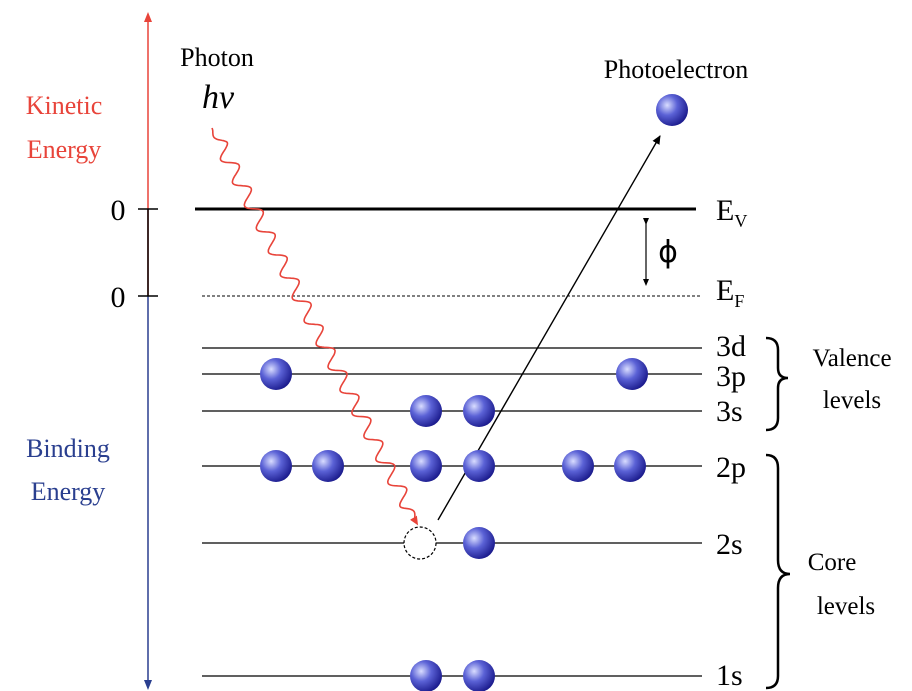  Describe the element at coordinates (68, 491) in the screenshot. I see `binding-label-line2: Energy` at that location.